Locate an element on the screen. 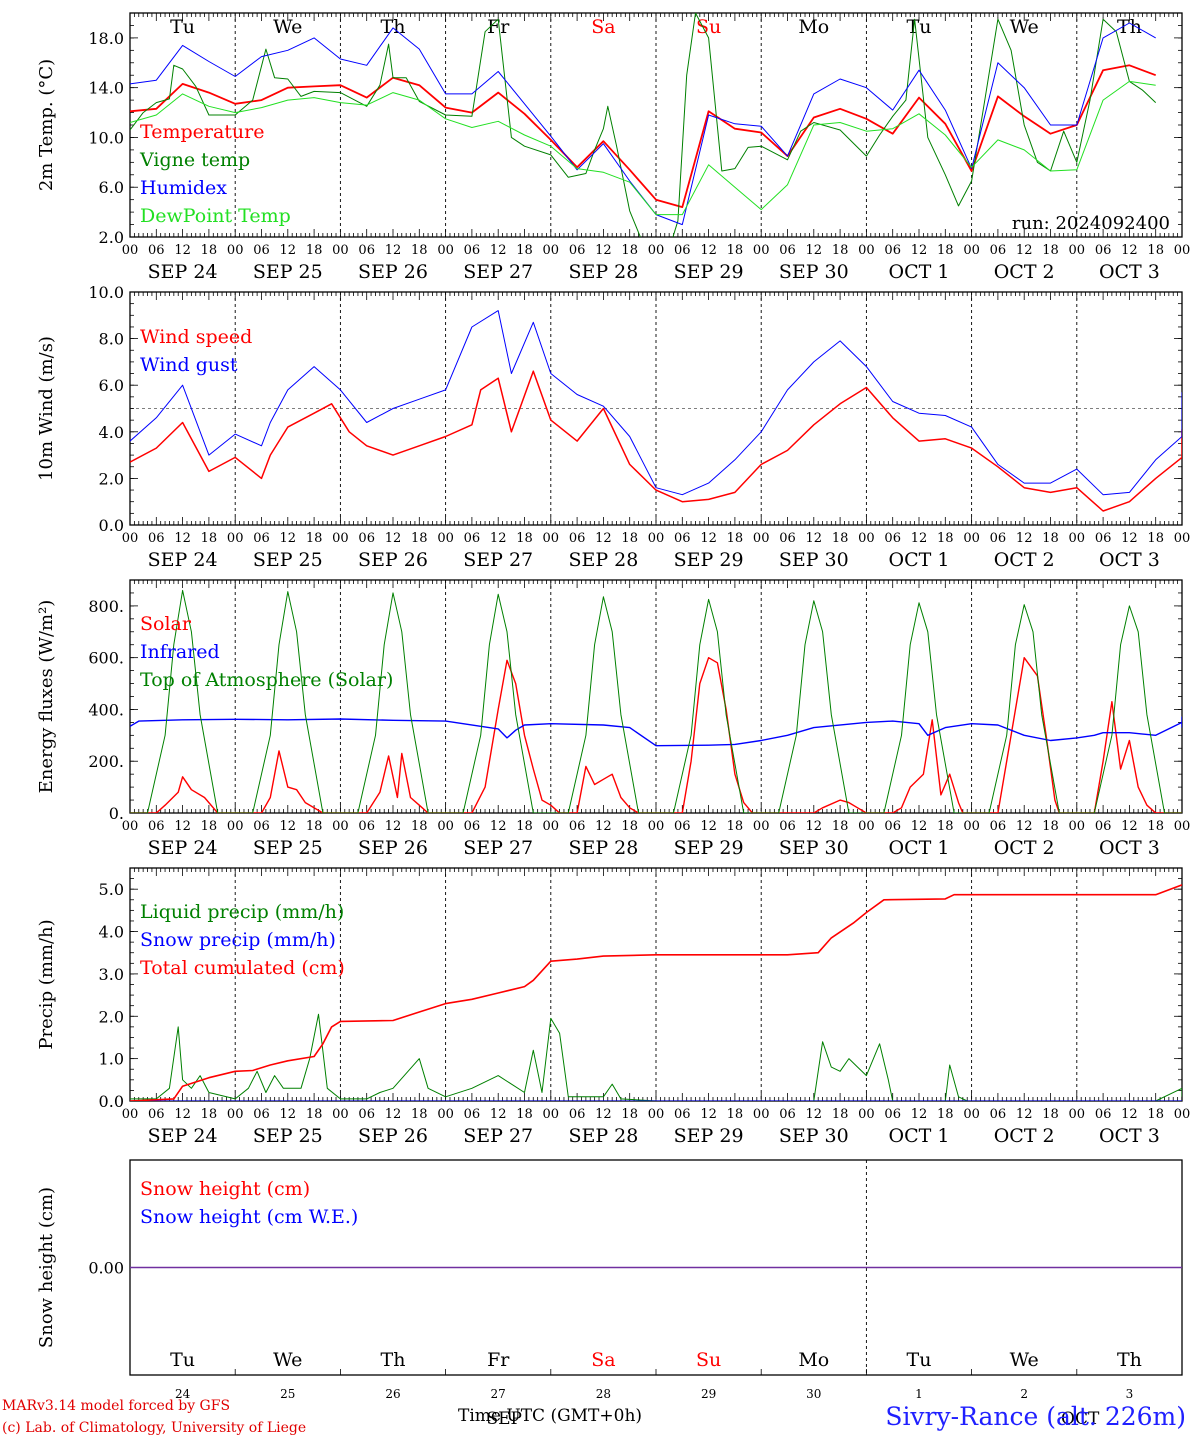 This screenshot has width=1194, height=1440. series-line-top-of-atmosphere-solar is located at coordinates (656, 701).